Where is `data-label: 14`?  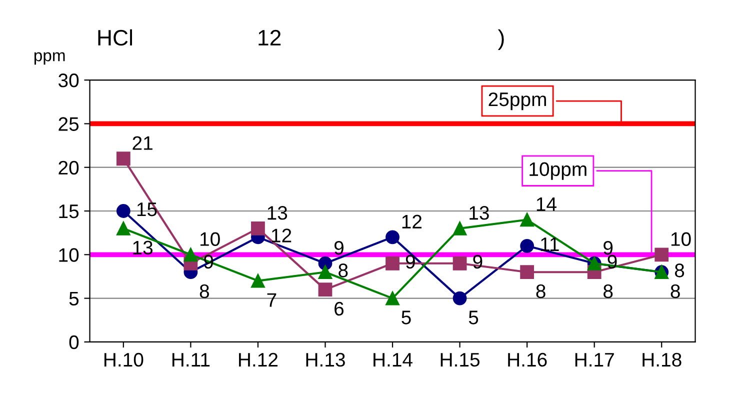
data-label: 14 is located at coordinates (546, 204).